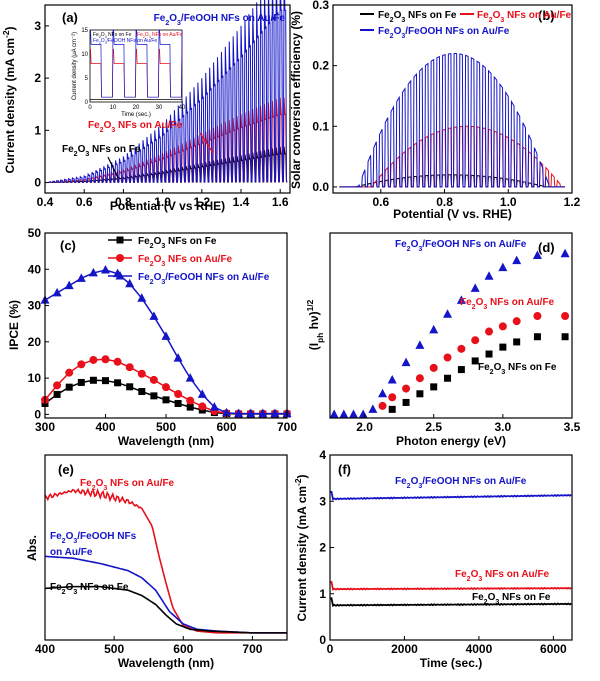  Describe the element at coordinates (433, 427) in the screenshot. I see `x-tick-label: 2.5` at that location.